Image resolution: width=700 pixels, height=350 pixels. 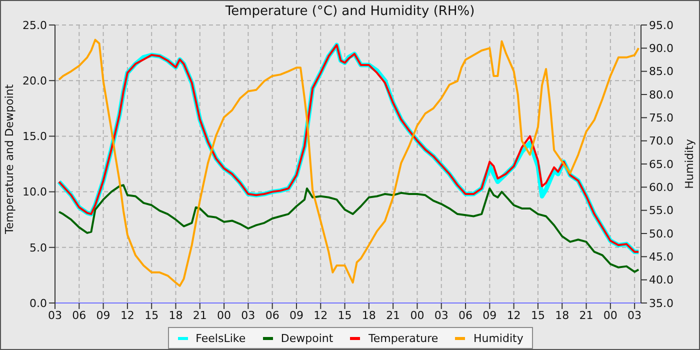 What do you see at coordinates (661, 141) in the screenshot?
I see `y2-tick-label: 70.0` at bounding box center [661, 141].